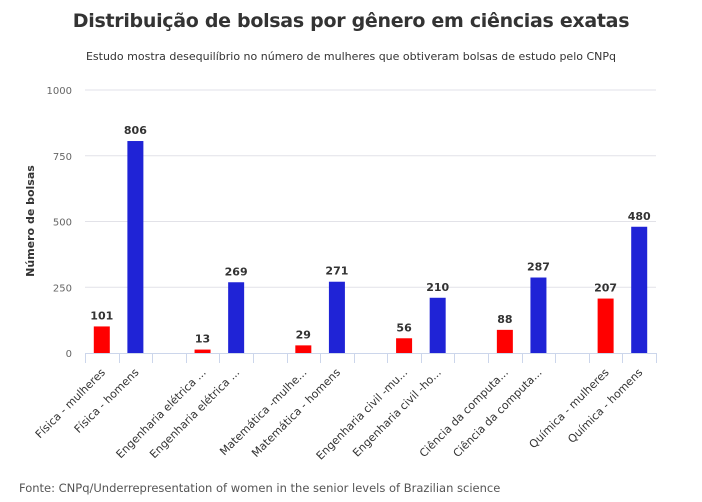 The height and width of the screenshot is (502, 702). I want to click on x-axis, so click(371, 358).